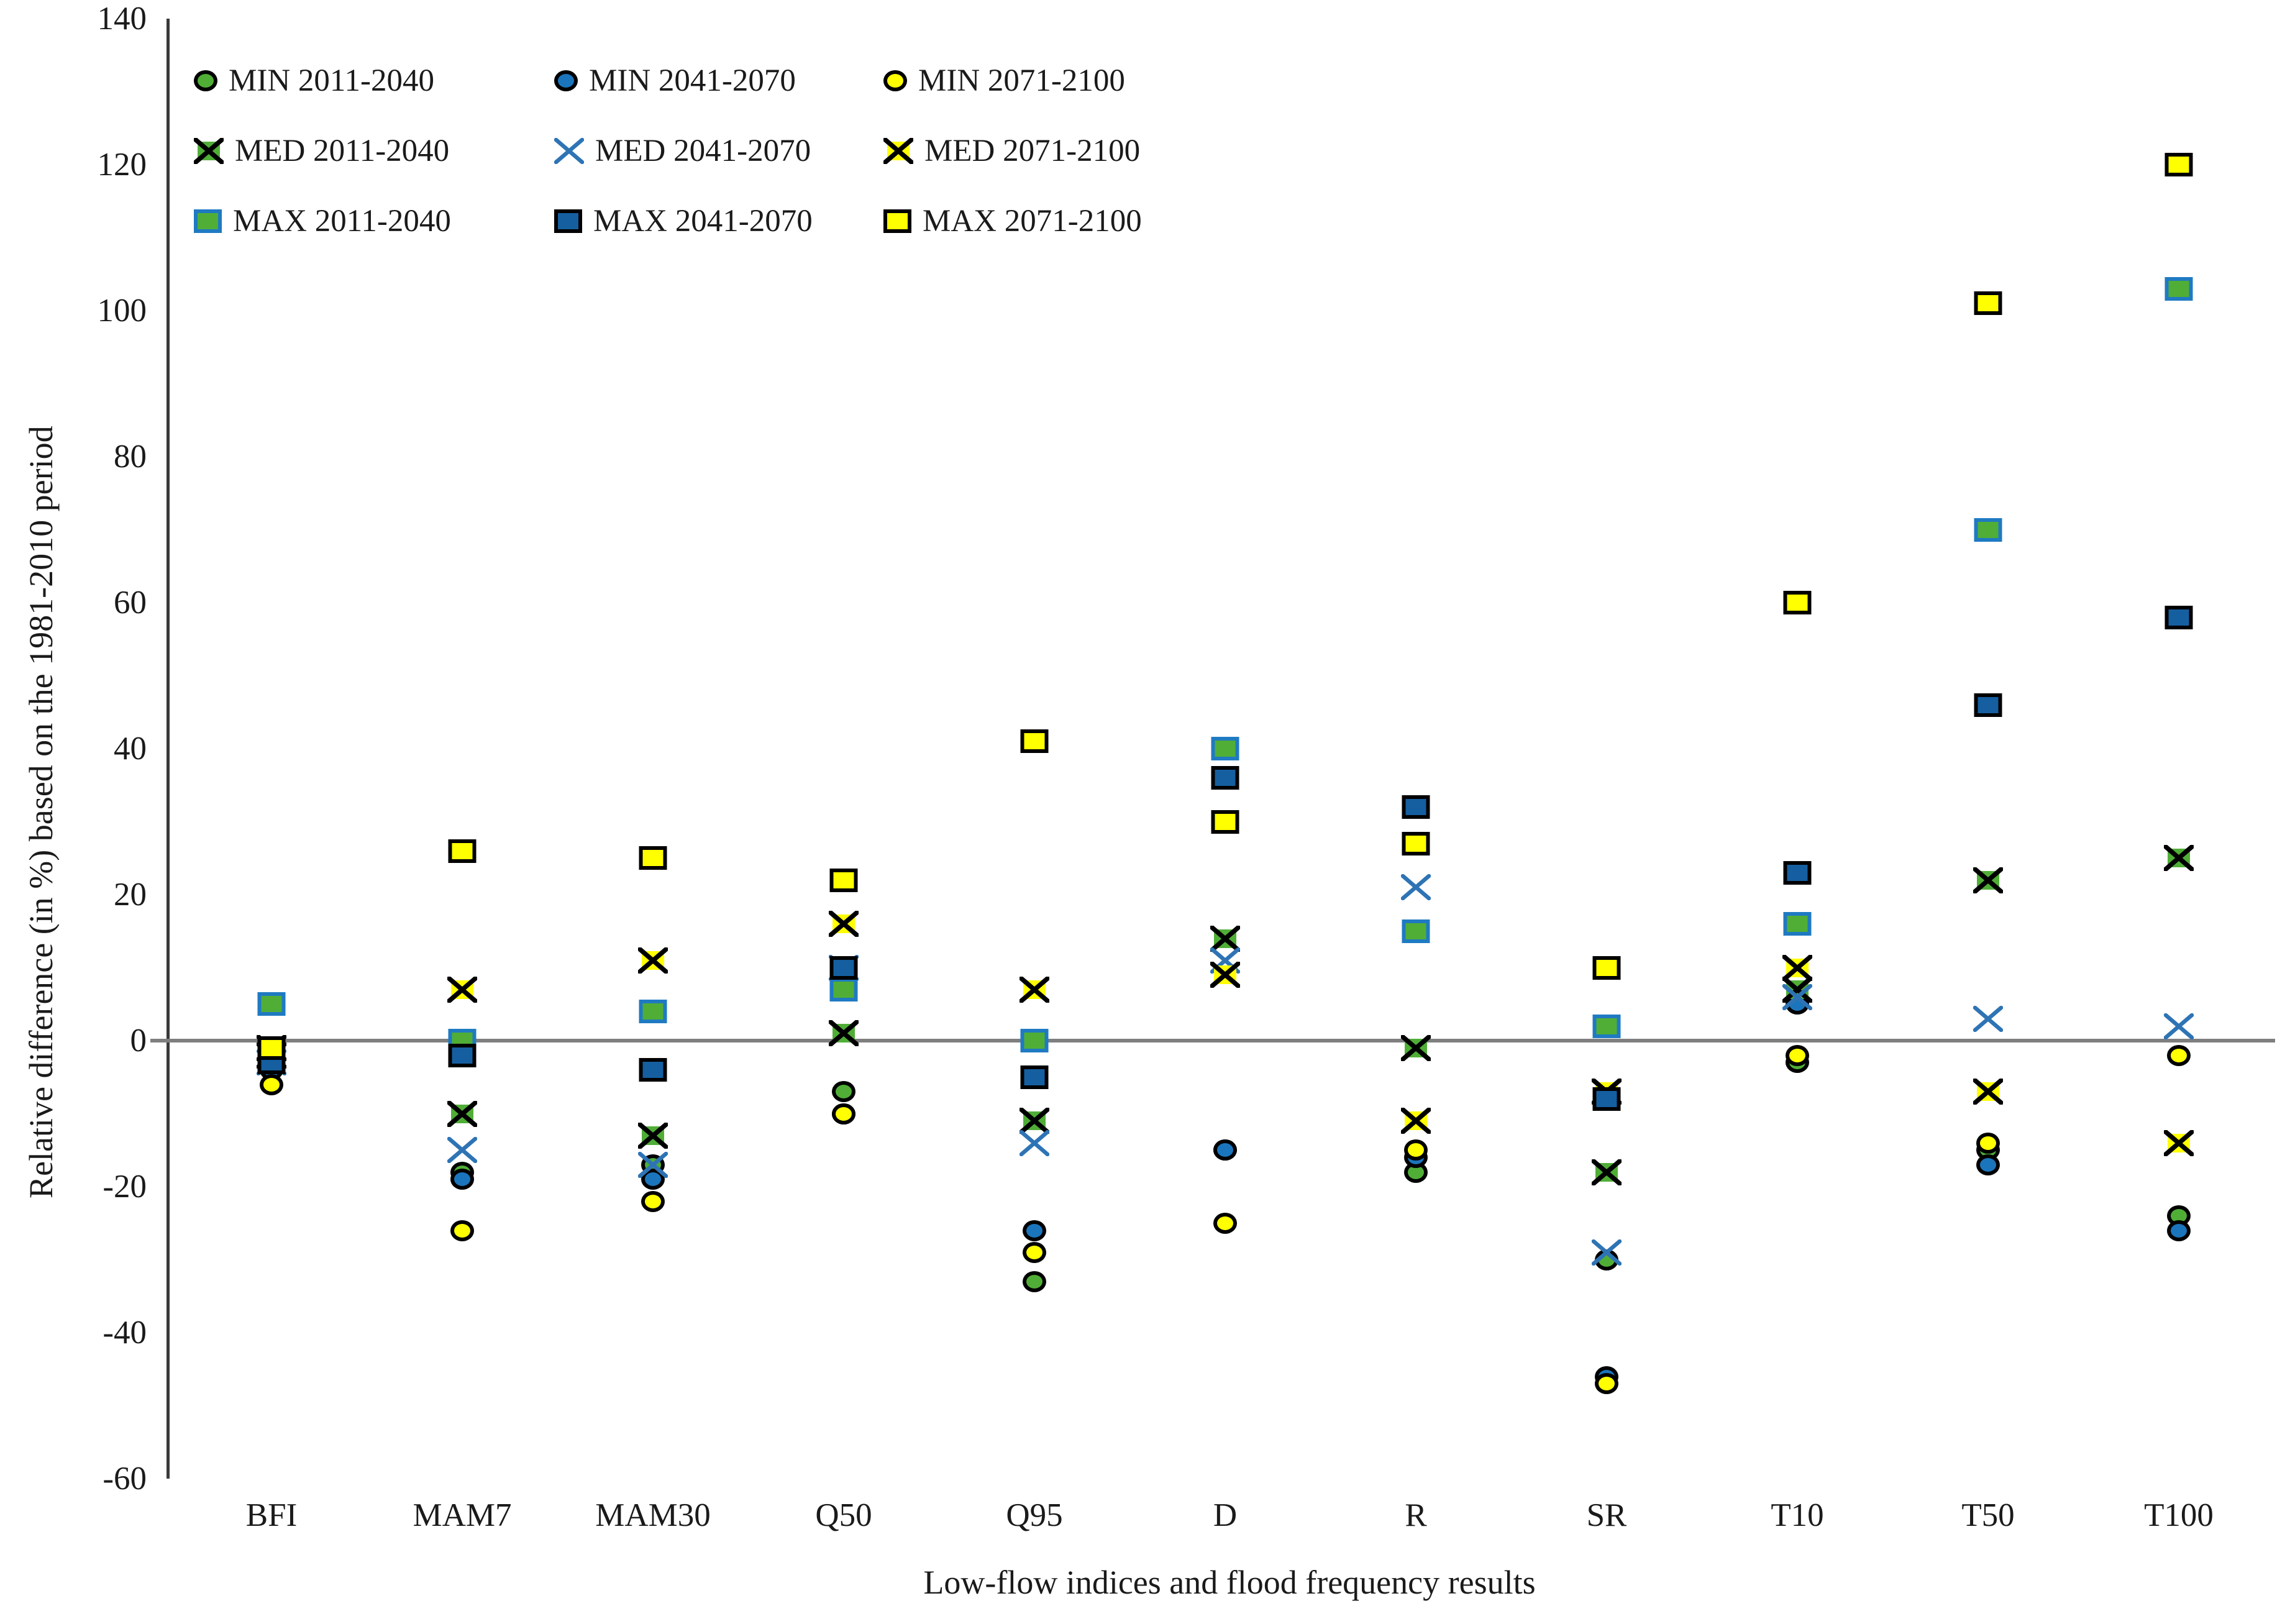  Describe the element at coordinates (462, 1179) in the screenshot. I see `data-point-min-2041-2070-mam7` at that location.